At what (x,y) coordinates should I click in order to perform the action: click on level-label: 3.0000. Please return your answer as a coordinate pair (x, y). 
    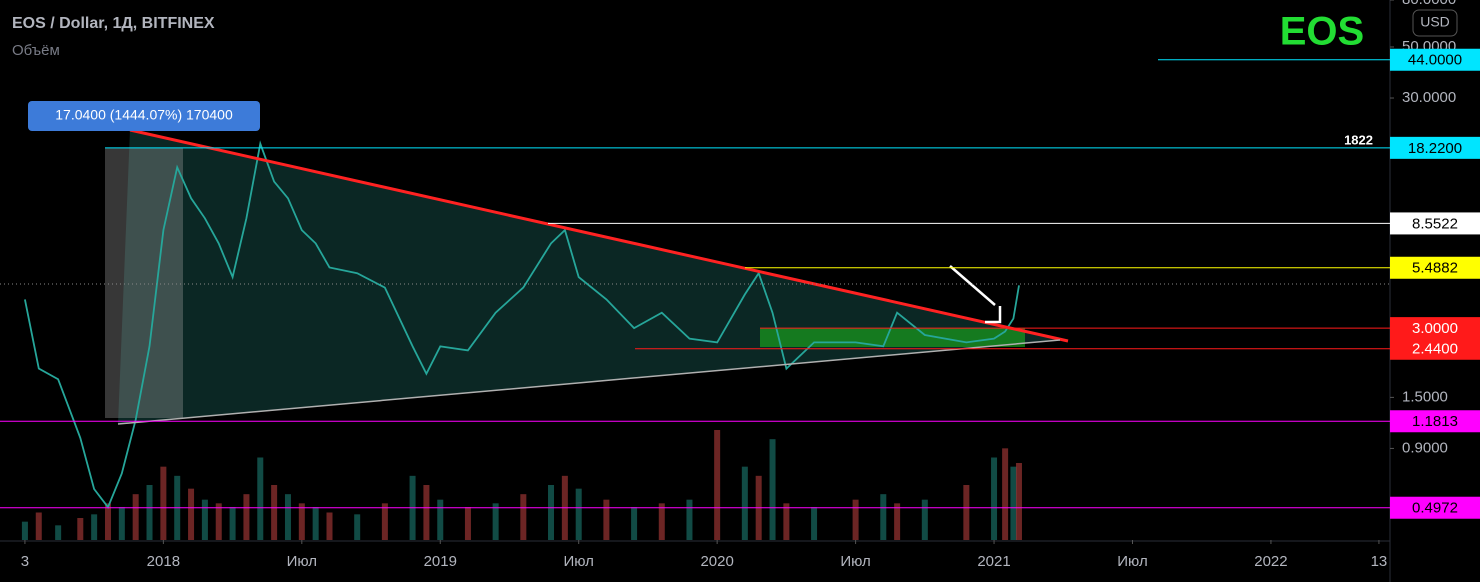
    Looking at the image, I should click on (1435, 328).